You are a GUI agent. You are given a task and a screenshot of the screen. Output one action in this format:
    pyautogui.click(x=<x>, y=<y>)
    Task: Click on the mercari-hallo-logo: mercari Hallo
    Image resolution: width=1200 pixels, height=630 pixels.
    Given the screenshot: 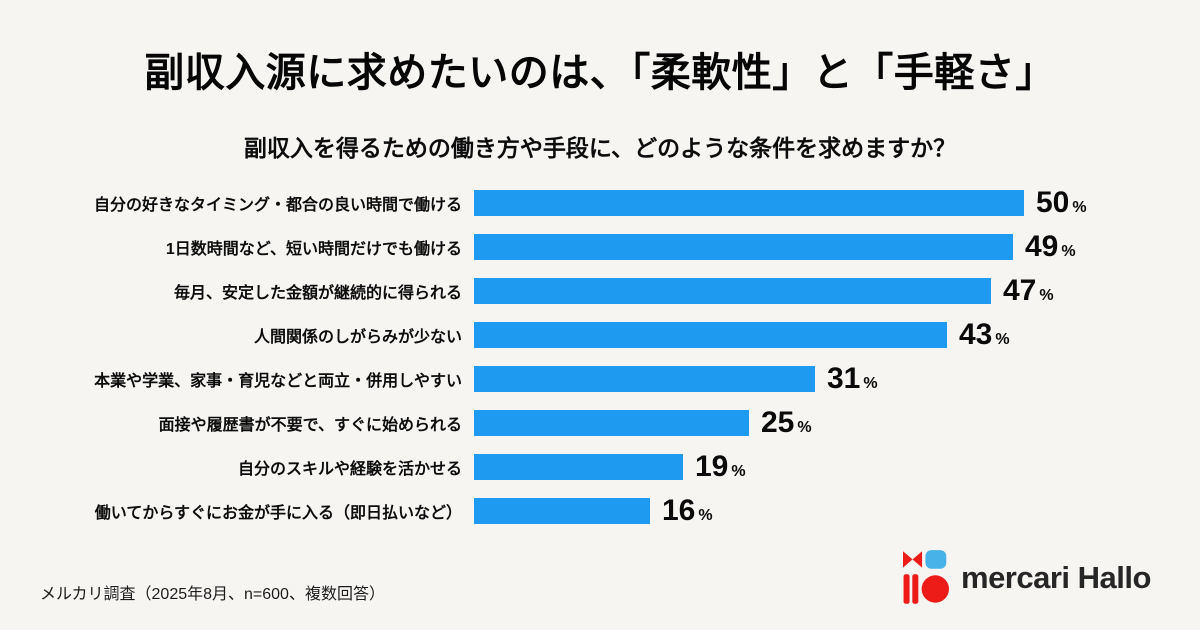 What is the action you would take?
    pyautogui.click(x=1027, y=577)
    